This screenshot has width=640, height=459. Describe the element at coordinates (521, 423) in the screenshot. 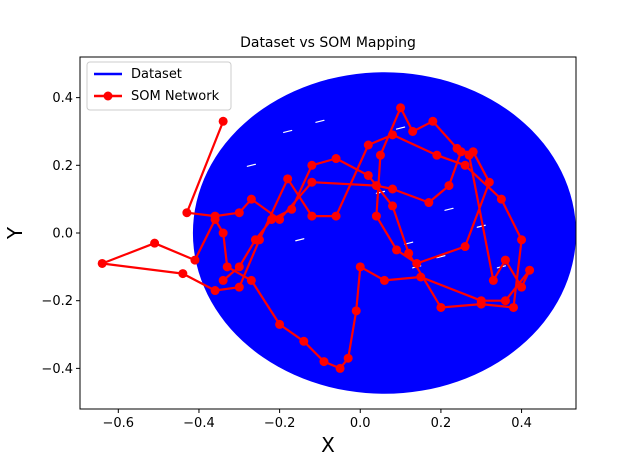

I see `x-tick-label: 0.4` at that location.